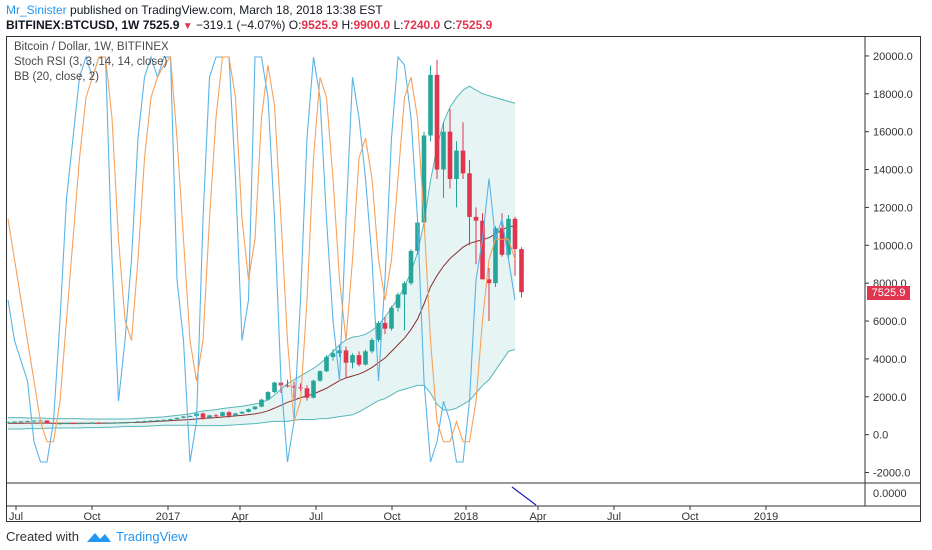 The image size is (932, 550). Describe the element at coordinates (766, 517) in the screenshot. I see `x-tick-label: 2019` at that location.